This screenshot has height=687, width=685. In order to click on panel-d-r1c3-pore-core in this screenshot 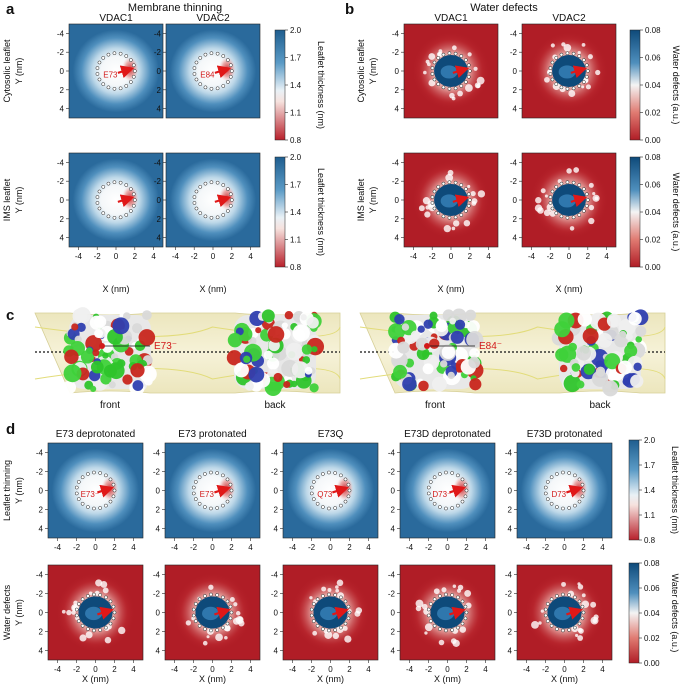, I will do `click(446, 613)`.